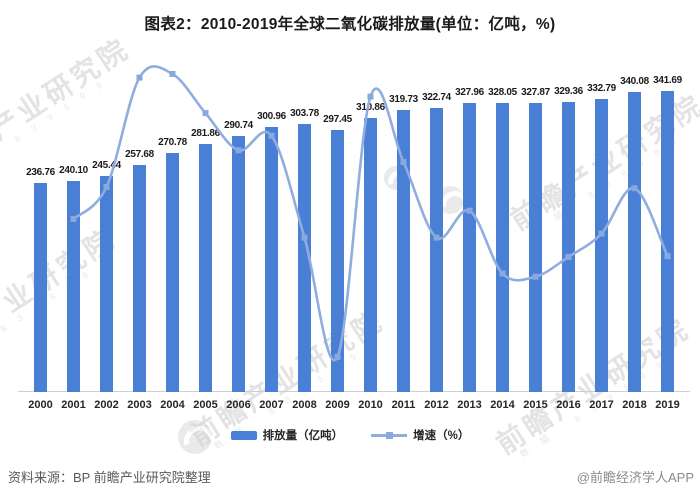  I want to click on bar-2011, so click(403, 251).